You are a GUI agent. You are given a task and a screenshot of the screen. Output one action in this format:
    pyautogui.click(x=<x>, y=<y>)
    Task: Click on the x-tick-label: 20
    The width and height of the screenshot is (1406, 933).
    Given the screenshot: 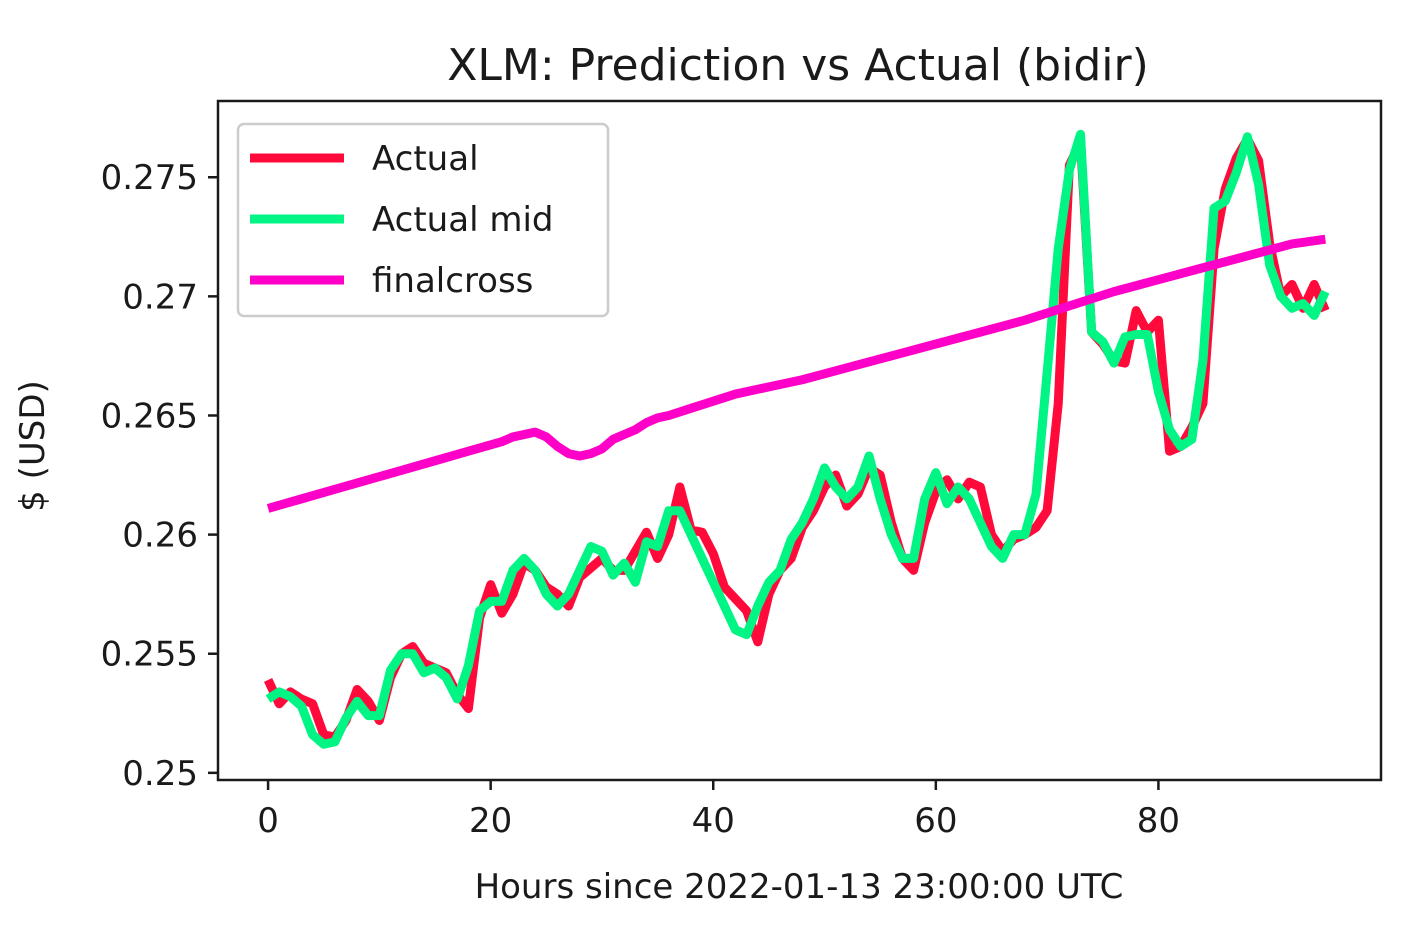 What is the action you would take?
    pyautogui.click(x=490, y=821)
    